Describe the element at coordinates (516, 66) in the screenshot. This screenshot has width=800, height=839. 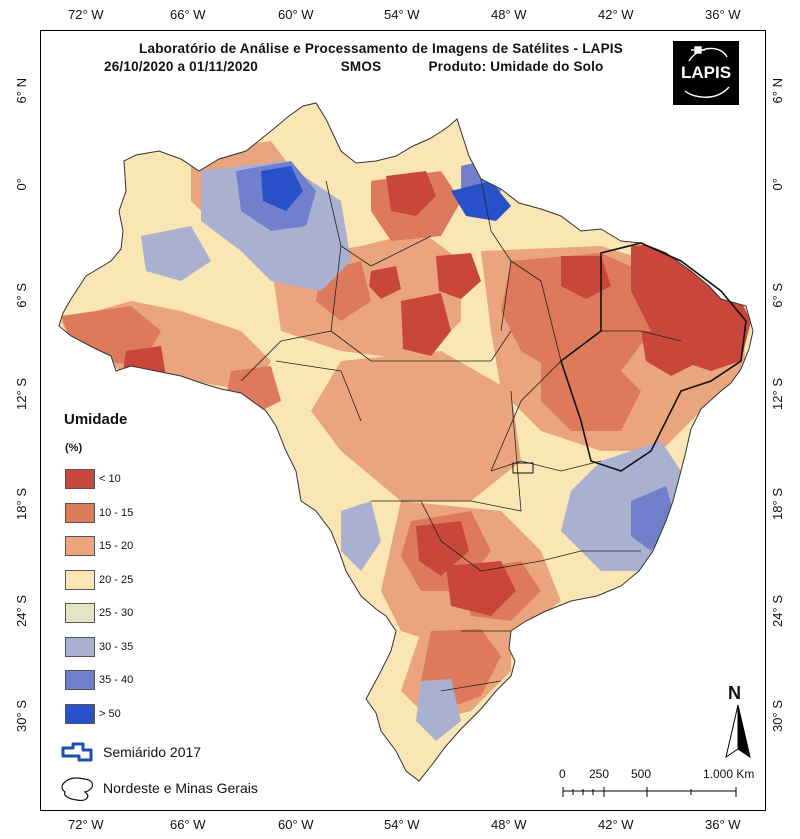
I see `map-product: Produto: Umidade do Solo` at that location.